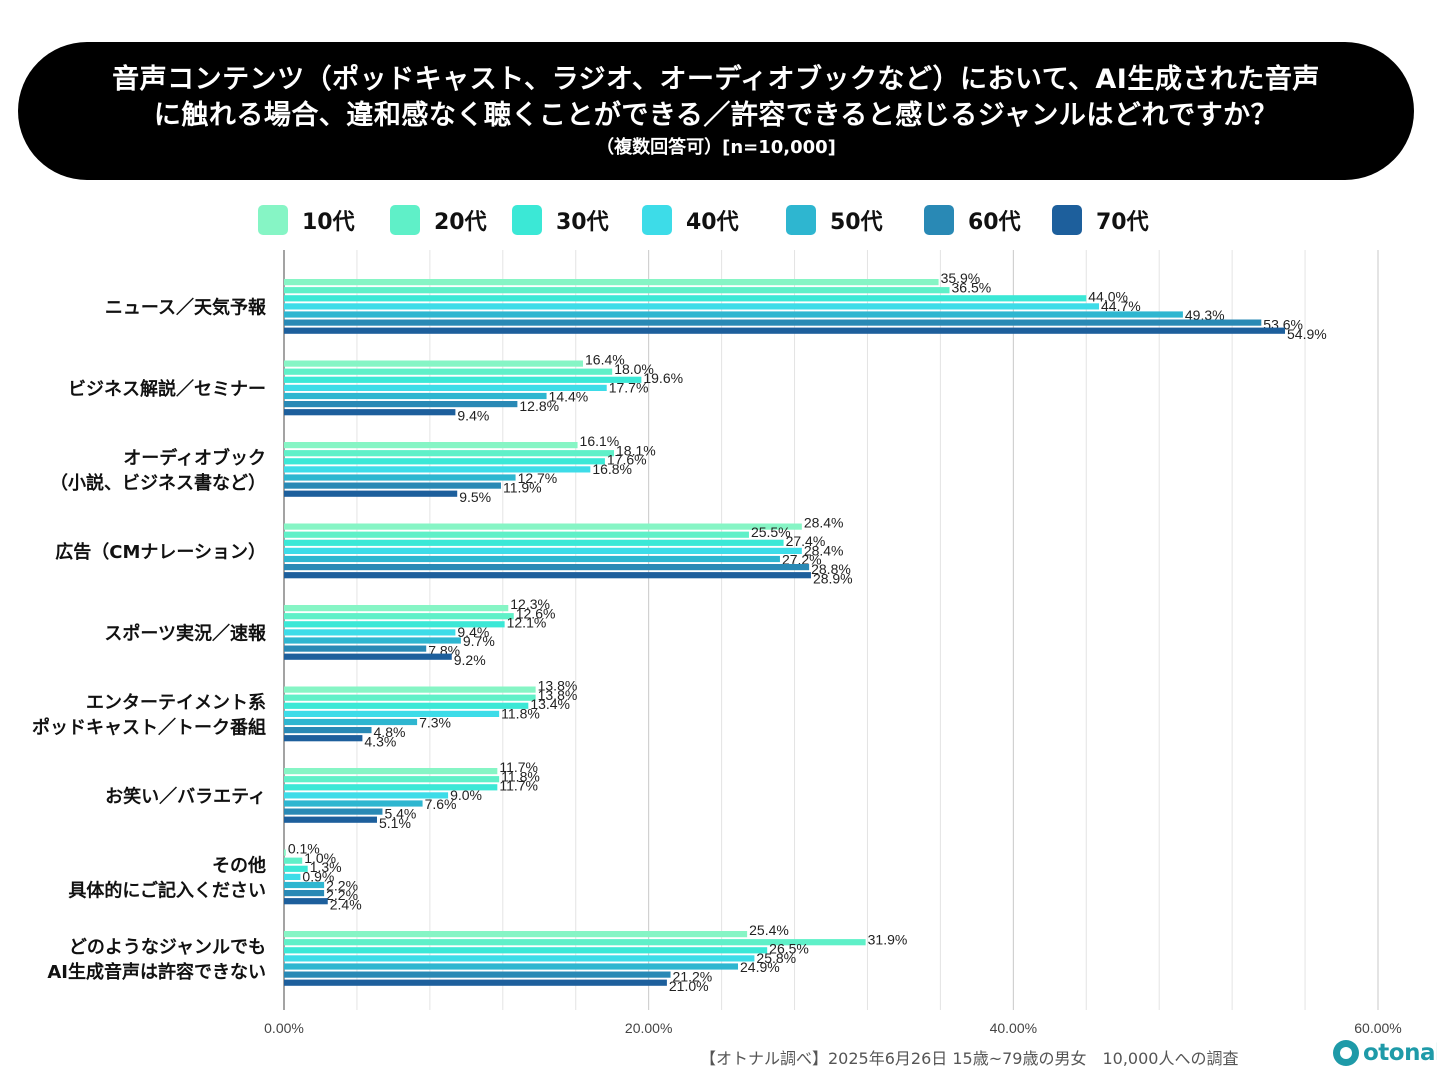 Image resolution: width=1437 pixels, height=1078 pixels. Describe the element at coordinates (833, 578) in the screenshot. I see `data-label: 28.9%` at that location.